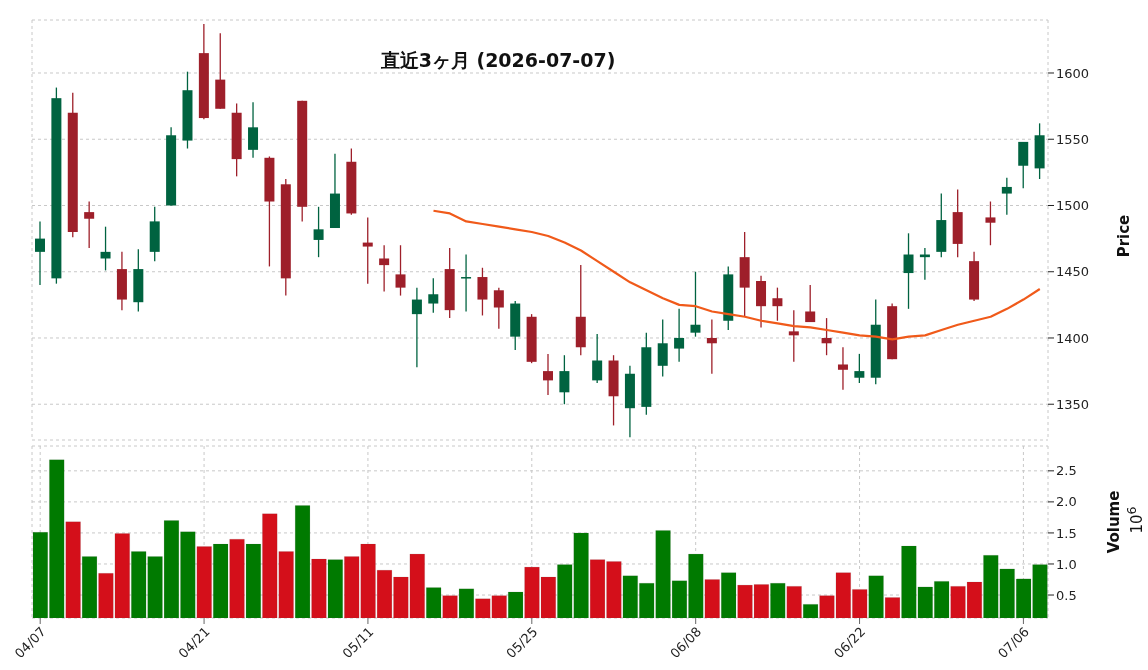 The width and height of the screenshot is (1148, 670). I want to click on y-tick-label: 0.5, so click(1066, 595).